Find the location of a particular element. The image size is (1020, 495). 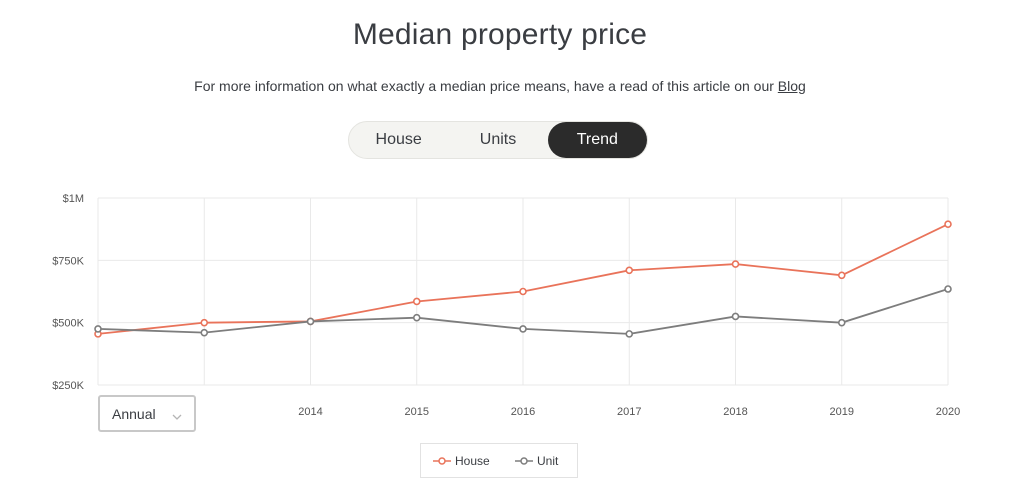

x-tick-label: 2017 is located at coordinates (629, 412).